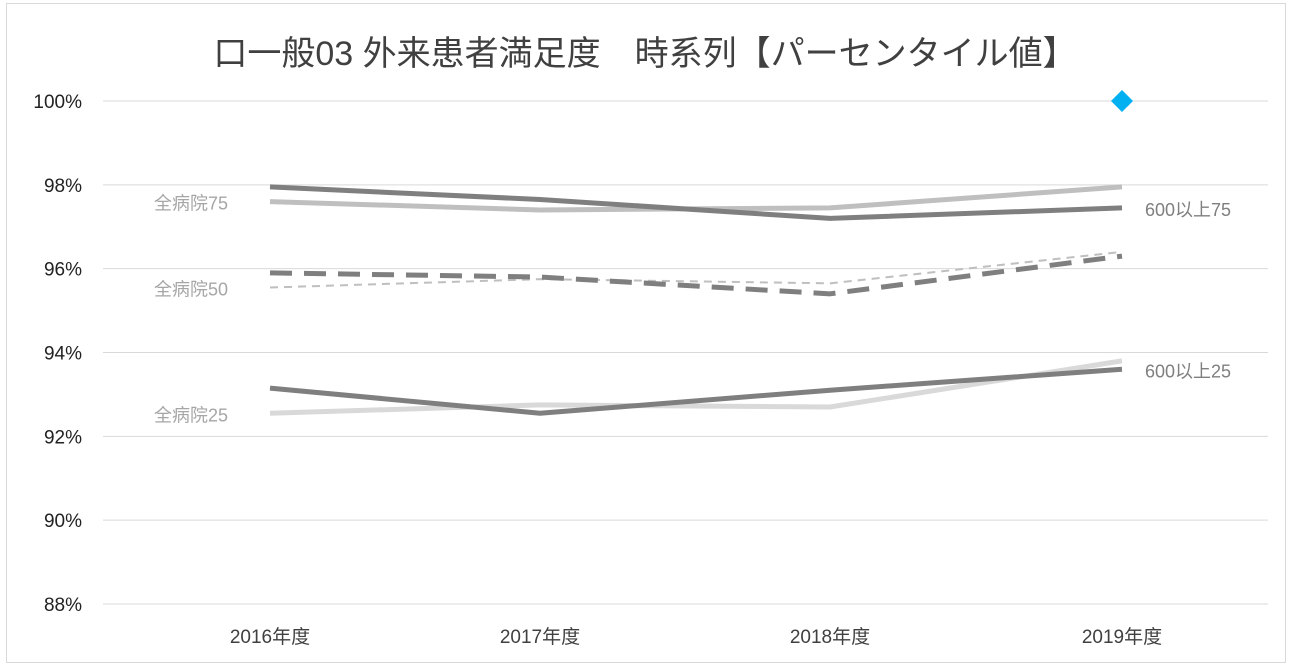  I want to click on y-tick-label: 88%, so click(63, 605).